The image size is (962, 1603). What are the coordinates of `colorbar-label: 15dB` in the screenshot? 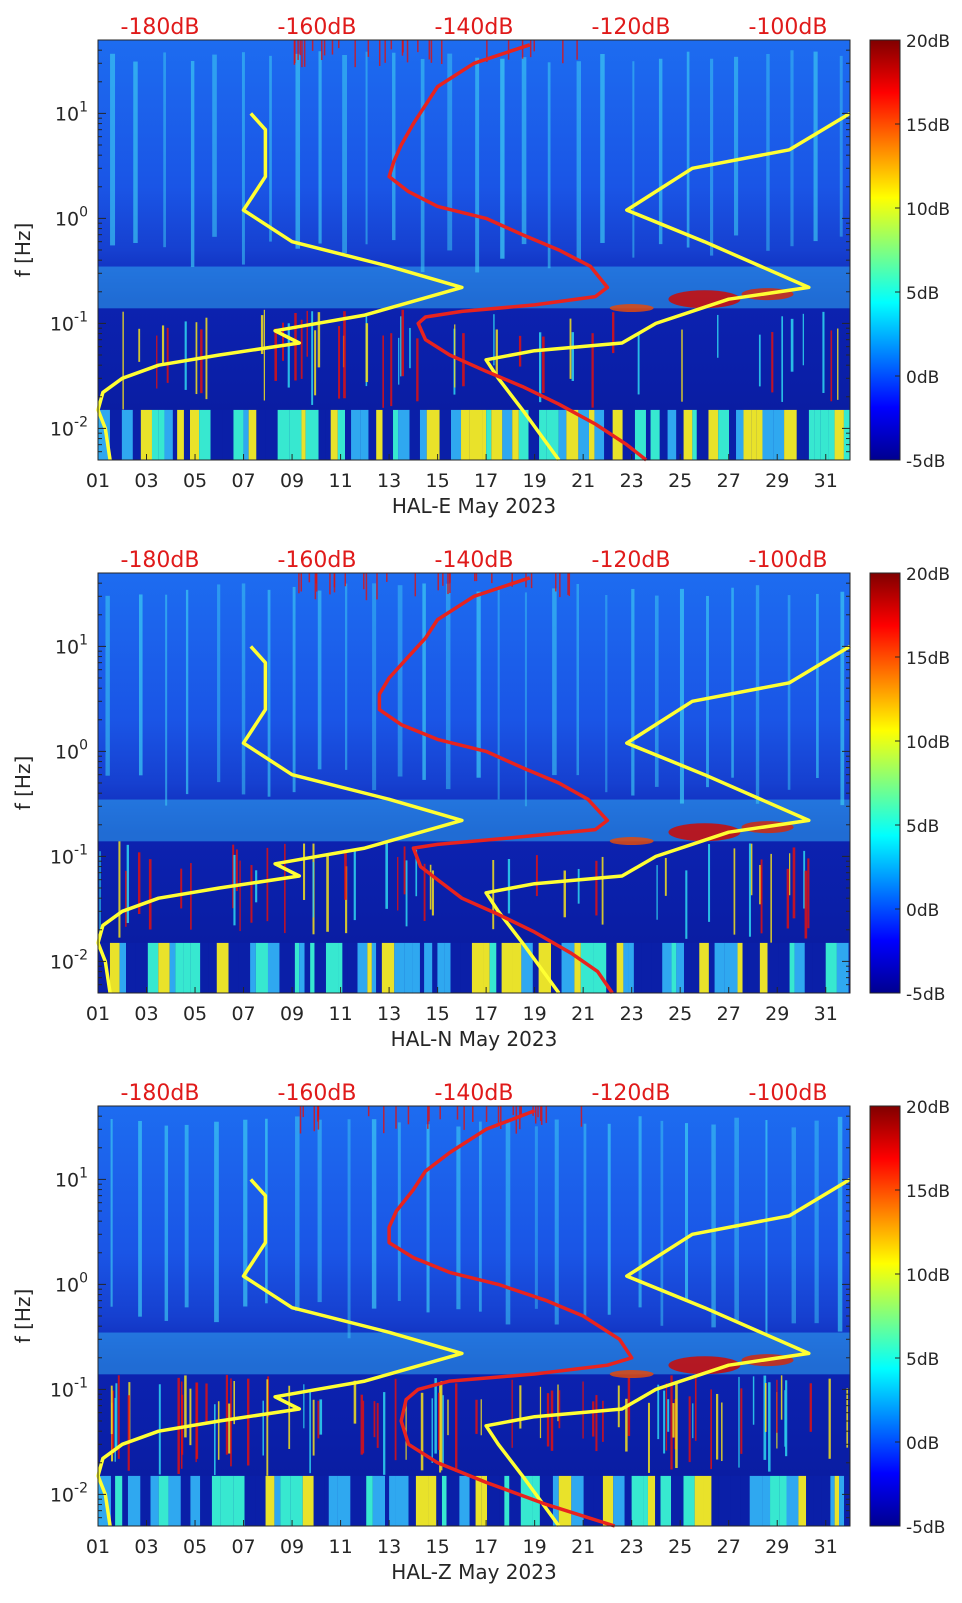 It's located at (928, 659).